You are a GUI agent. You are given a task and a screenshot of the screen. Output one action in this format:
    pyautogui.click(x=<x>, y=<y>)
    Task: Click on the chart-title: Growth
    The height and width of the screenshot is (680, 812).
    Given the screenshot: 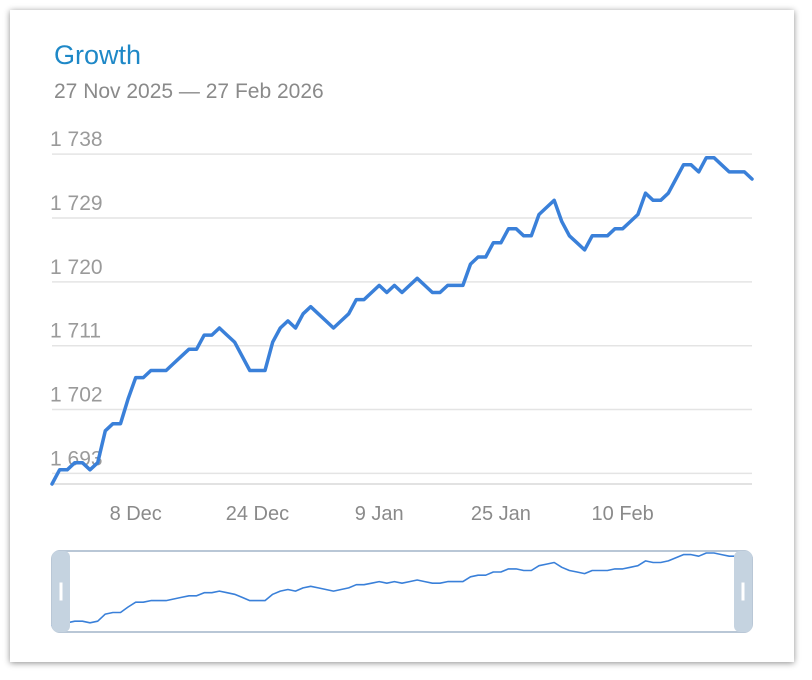 What is the action you would take?
    pyautogui.click(x=98, y=55)
    